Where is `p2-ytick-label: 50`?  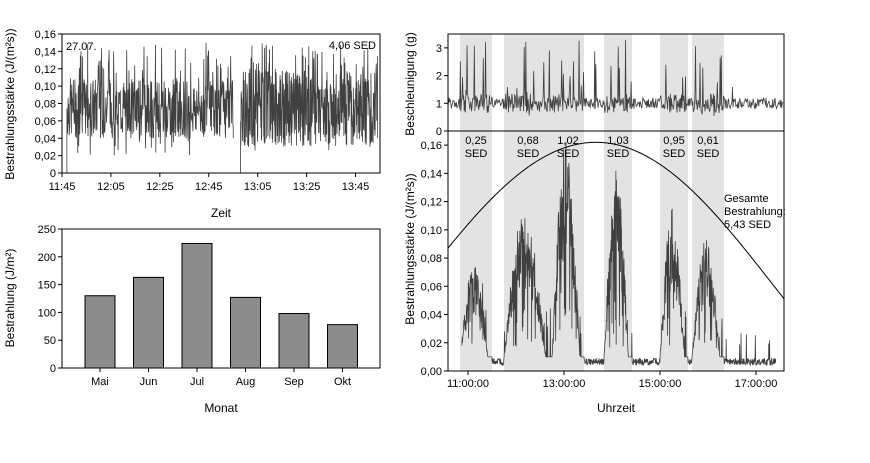 p2-ytick-label: 50 is located at coordinates (50, 341).